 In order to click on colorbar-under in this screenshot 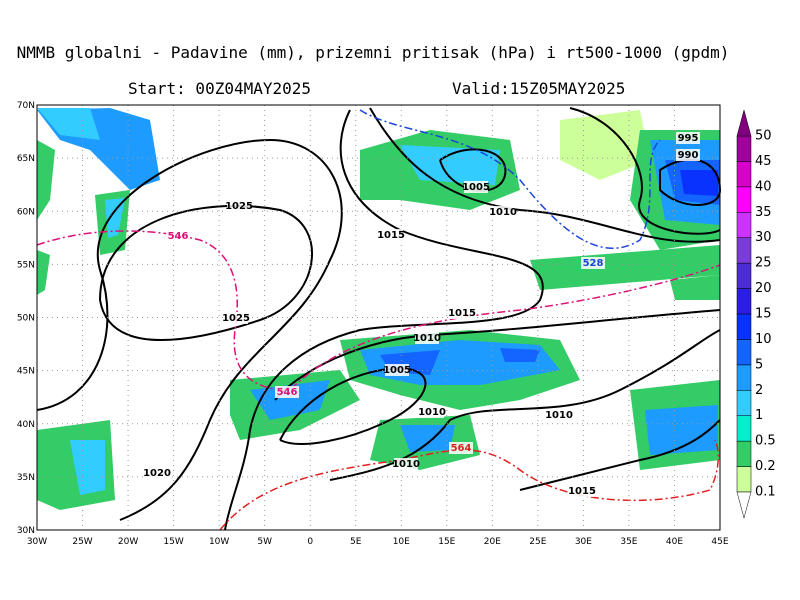, I will do `click(744, 505)`.